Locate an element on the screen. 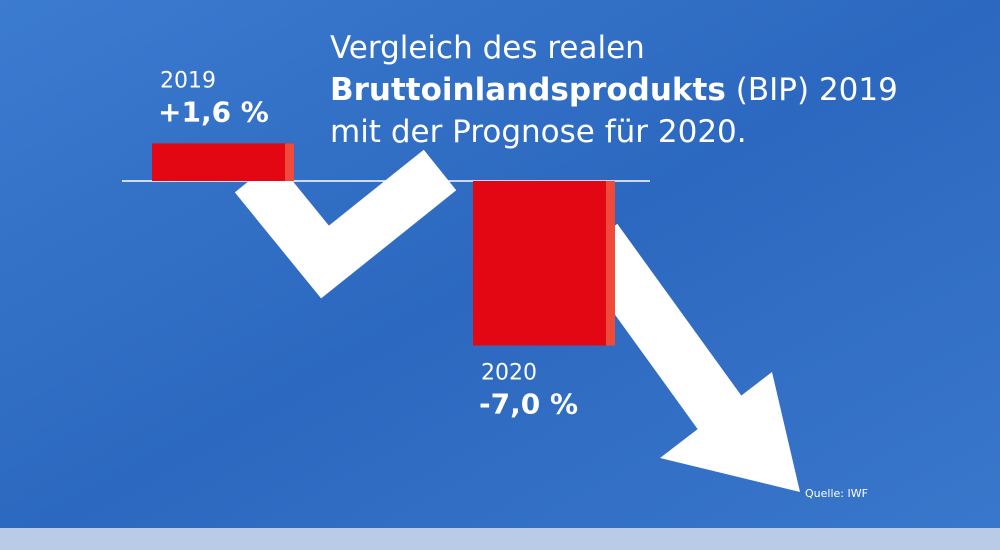 The width and height of the screenshot is (1000, 550). value-label: -7,0 % is located at coordinates (528, 404).